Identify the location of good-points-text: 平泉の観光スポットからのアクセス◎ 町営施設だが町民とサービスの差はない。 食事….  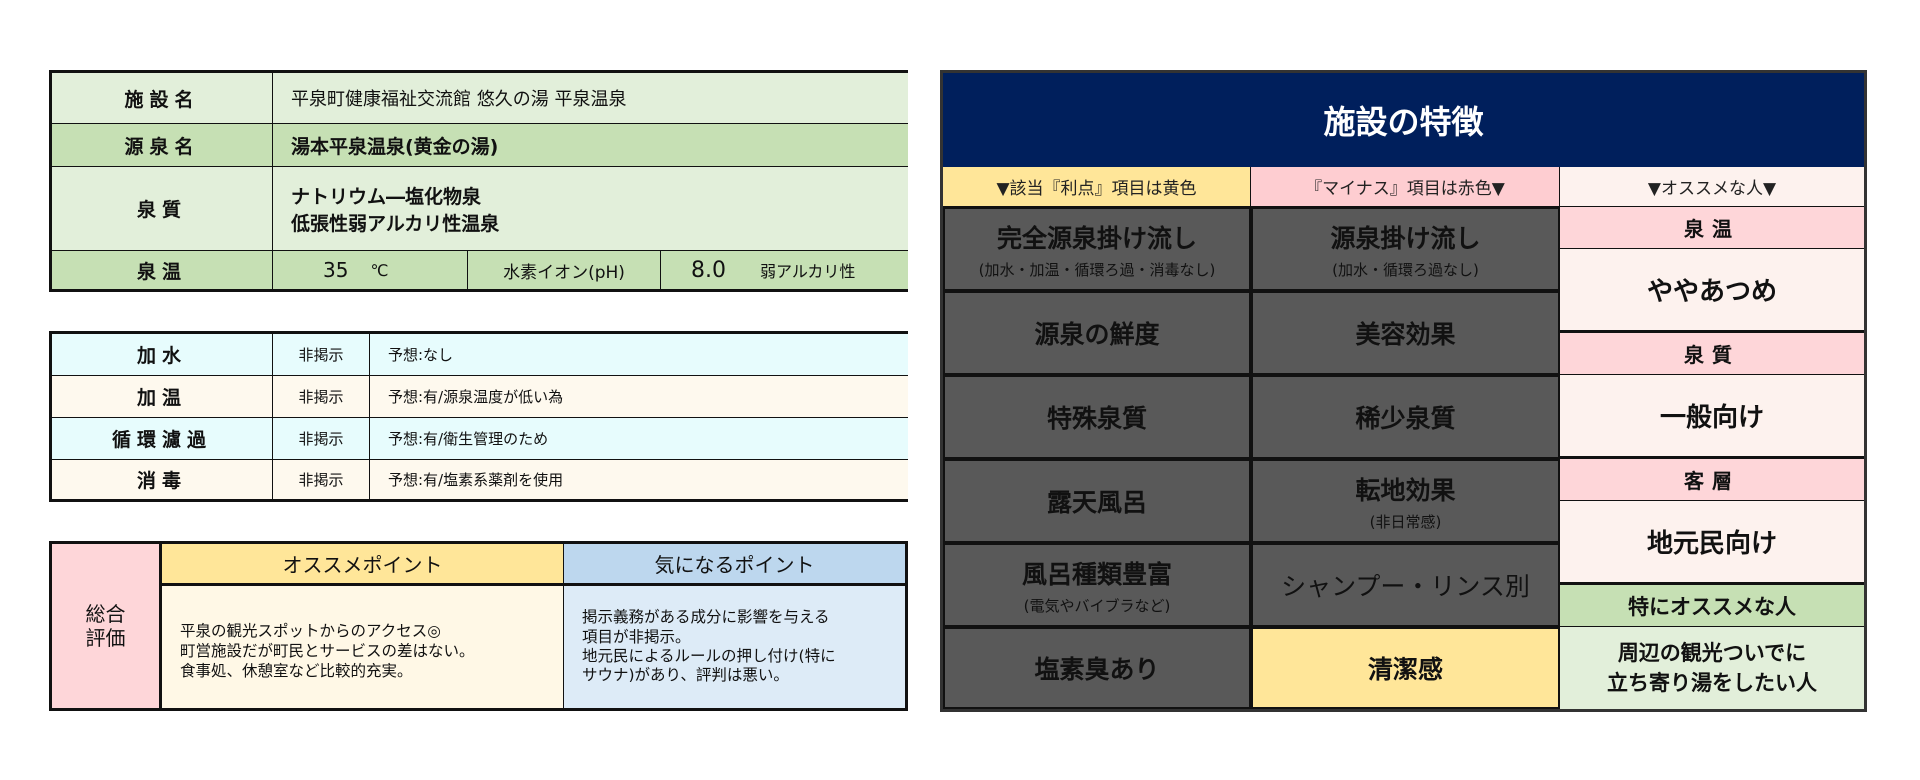
(363, 647).